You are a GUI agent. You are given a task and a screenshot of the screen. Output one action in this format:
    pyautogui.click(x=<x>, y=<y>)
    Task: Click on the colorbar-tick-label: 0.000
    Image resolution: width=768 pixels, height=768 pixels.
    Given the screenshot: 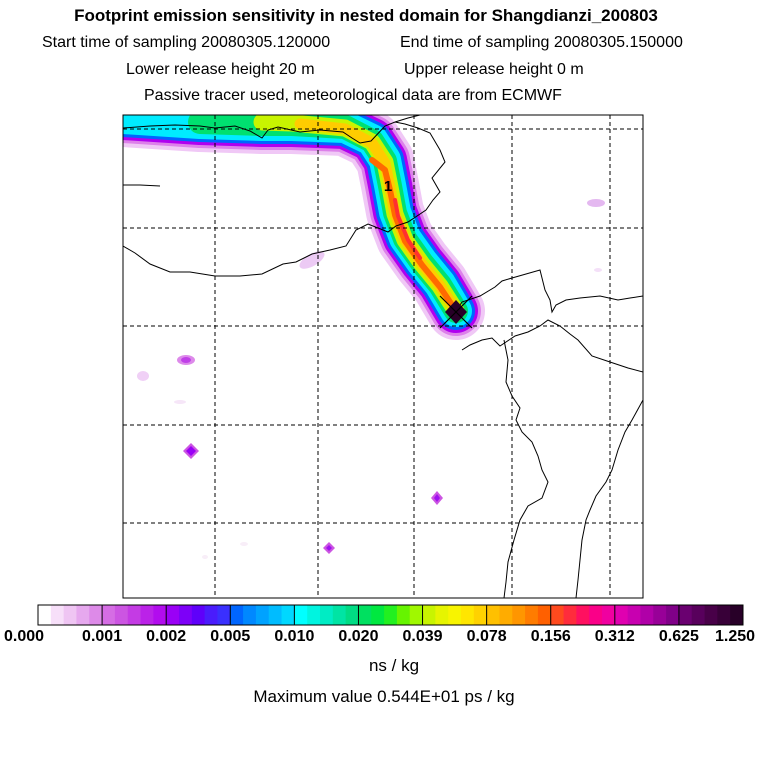 What is the action you would take?
    pyautogui.click(x=24, y=636)
    